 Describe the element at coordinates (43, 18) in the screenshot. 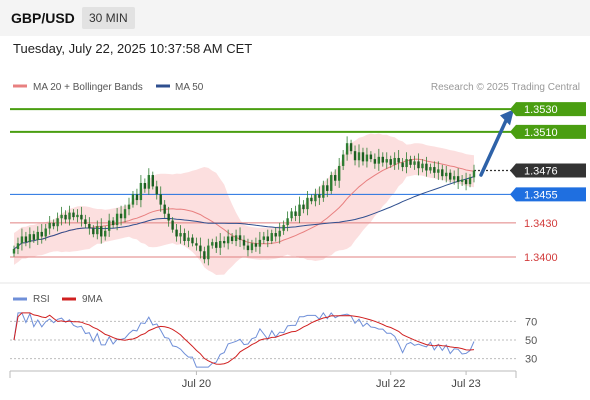

I see `symbol-title: GBP/USD` at that location.